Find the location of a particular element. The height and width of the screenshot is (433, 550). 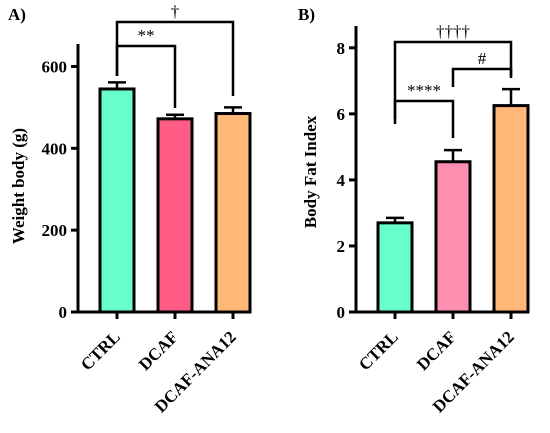

significance-label-a: † is located at coordinates (175, 11).